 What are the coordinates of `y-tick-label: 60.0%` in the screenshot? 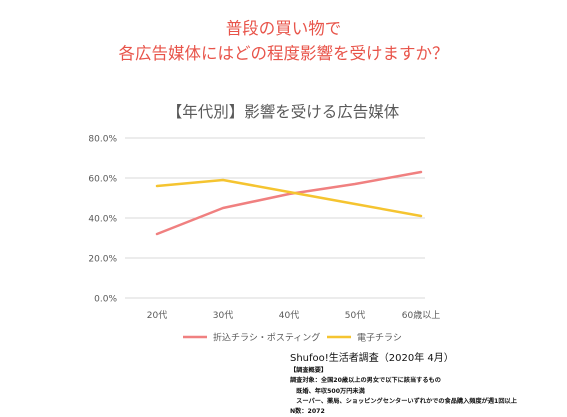 It's located at (102, 180).